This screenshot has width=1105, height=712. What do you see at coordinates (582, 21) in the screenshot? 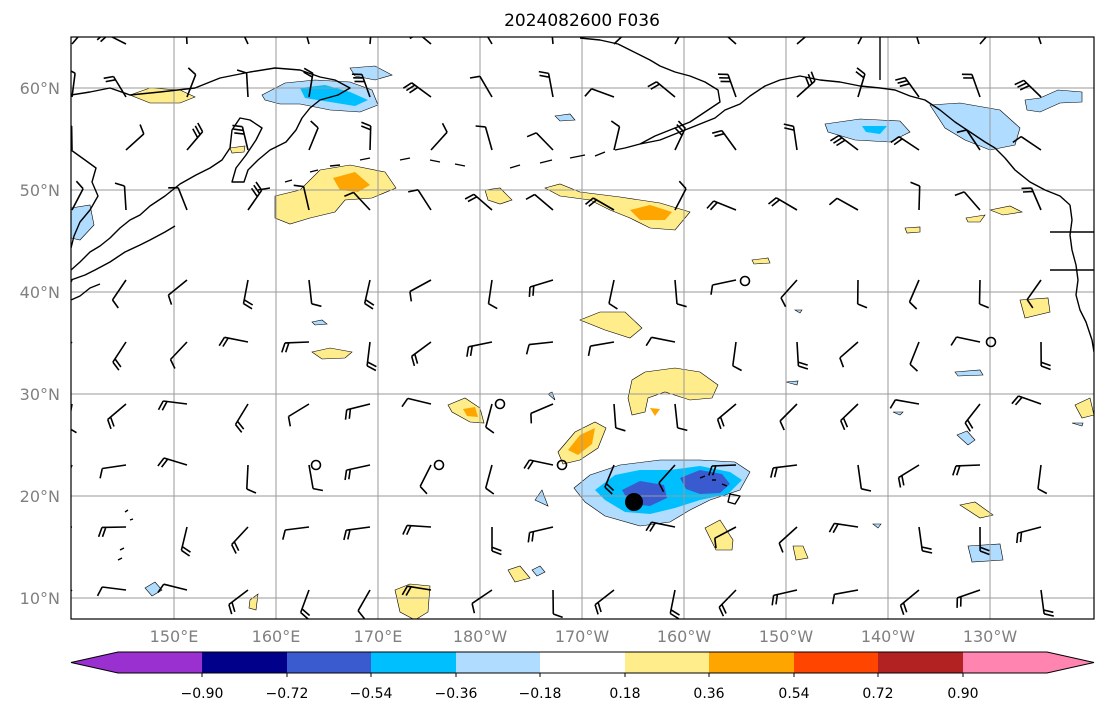
I see `map-title: 2024082600 F036` at bounding box center [582, 21].